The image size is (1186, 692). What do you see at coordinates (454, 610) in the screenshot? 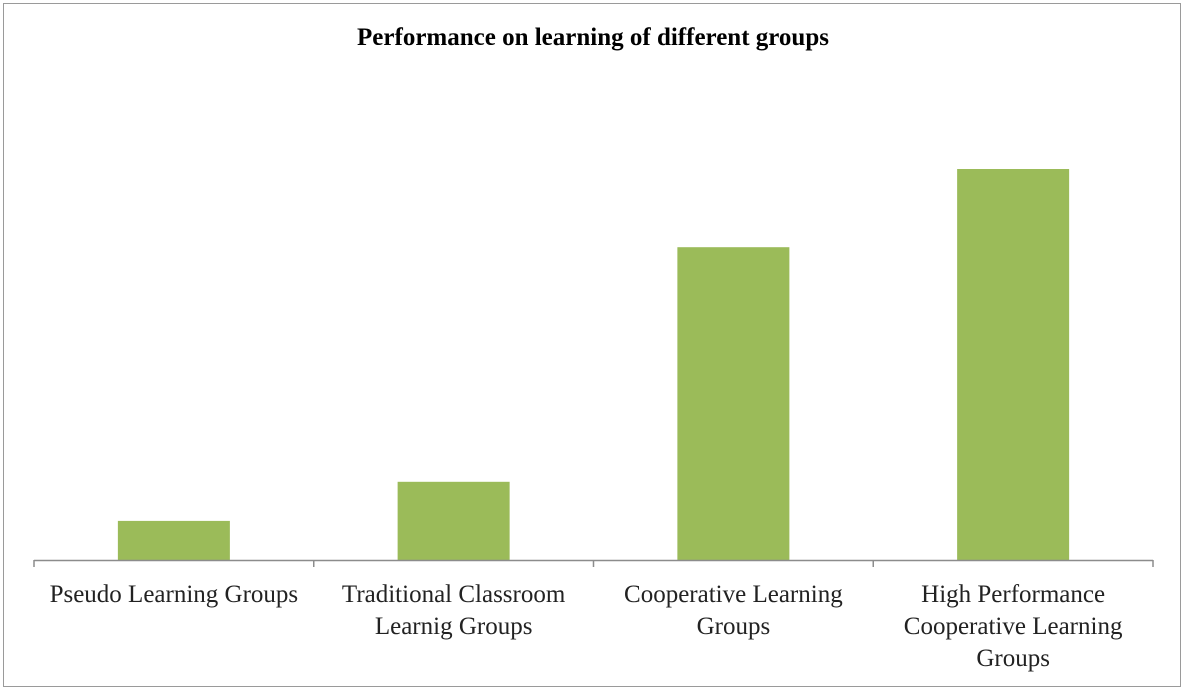
I see `category-label-1: Traditional Classroom Learnig Groups` at bounding box center [454, 610].